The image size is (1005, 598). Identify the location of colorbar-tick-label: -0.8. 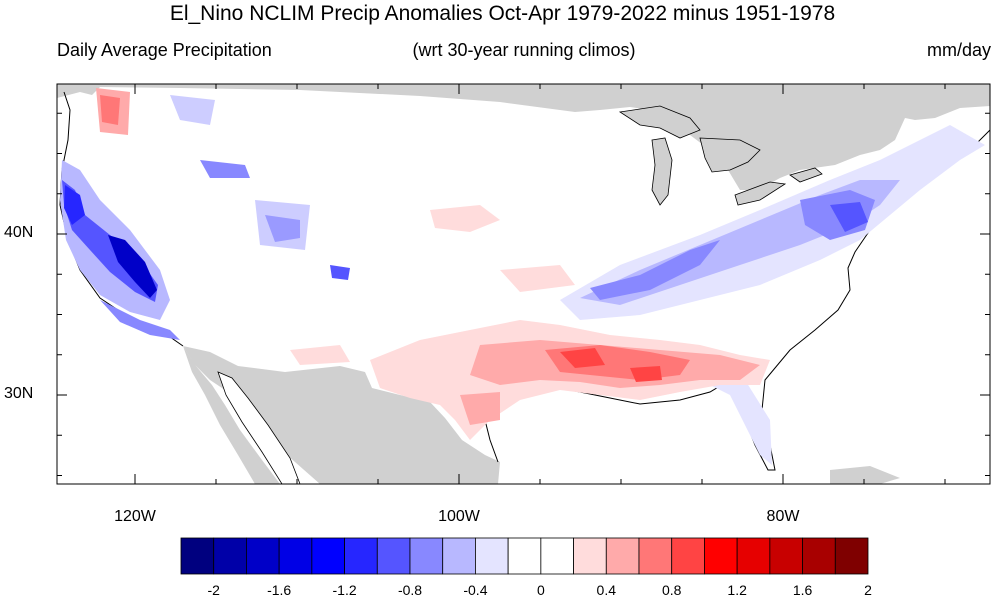
(410, 590).